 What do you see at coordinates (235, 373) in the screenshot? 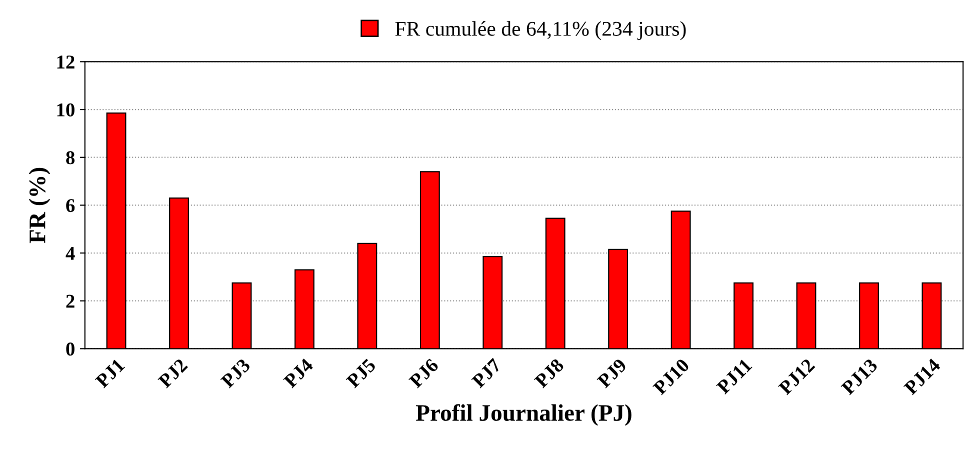
I see `x-tick-label: PJ3` at bounding box center [235, 373].